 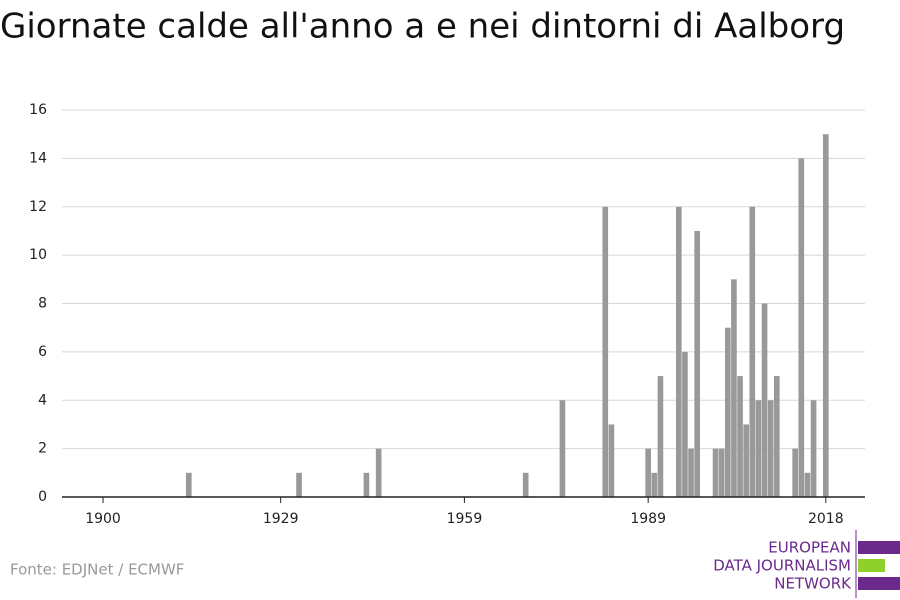 What do you see at coordinates (42, 497) in the screenshot?
I see `y-tick-label: 0` at bounding box center [42, 497].